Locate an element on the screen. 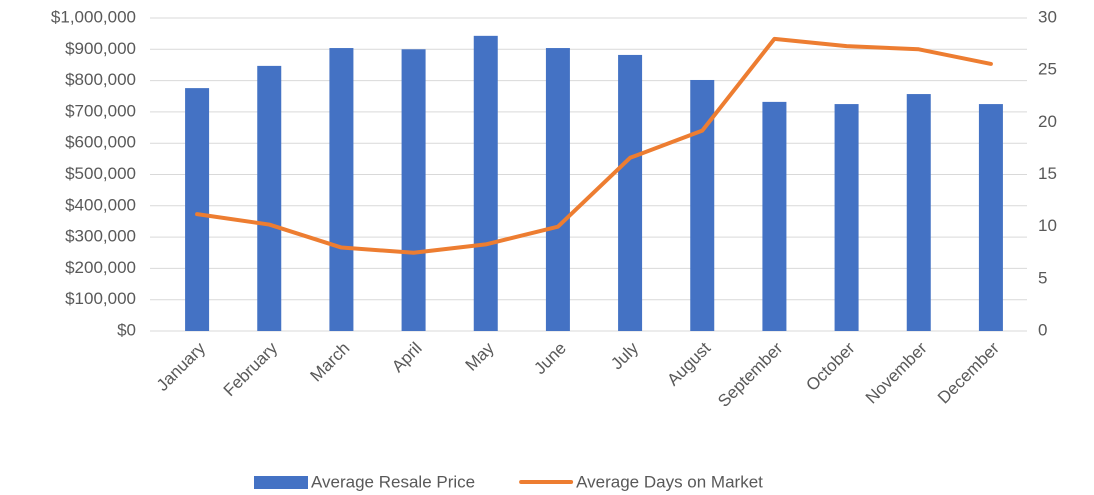 Image resolution: width=1094 pixels, height=495 pixels. x-tick-label: December is located at coordinates (968, 372).